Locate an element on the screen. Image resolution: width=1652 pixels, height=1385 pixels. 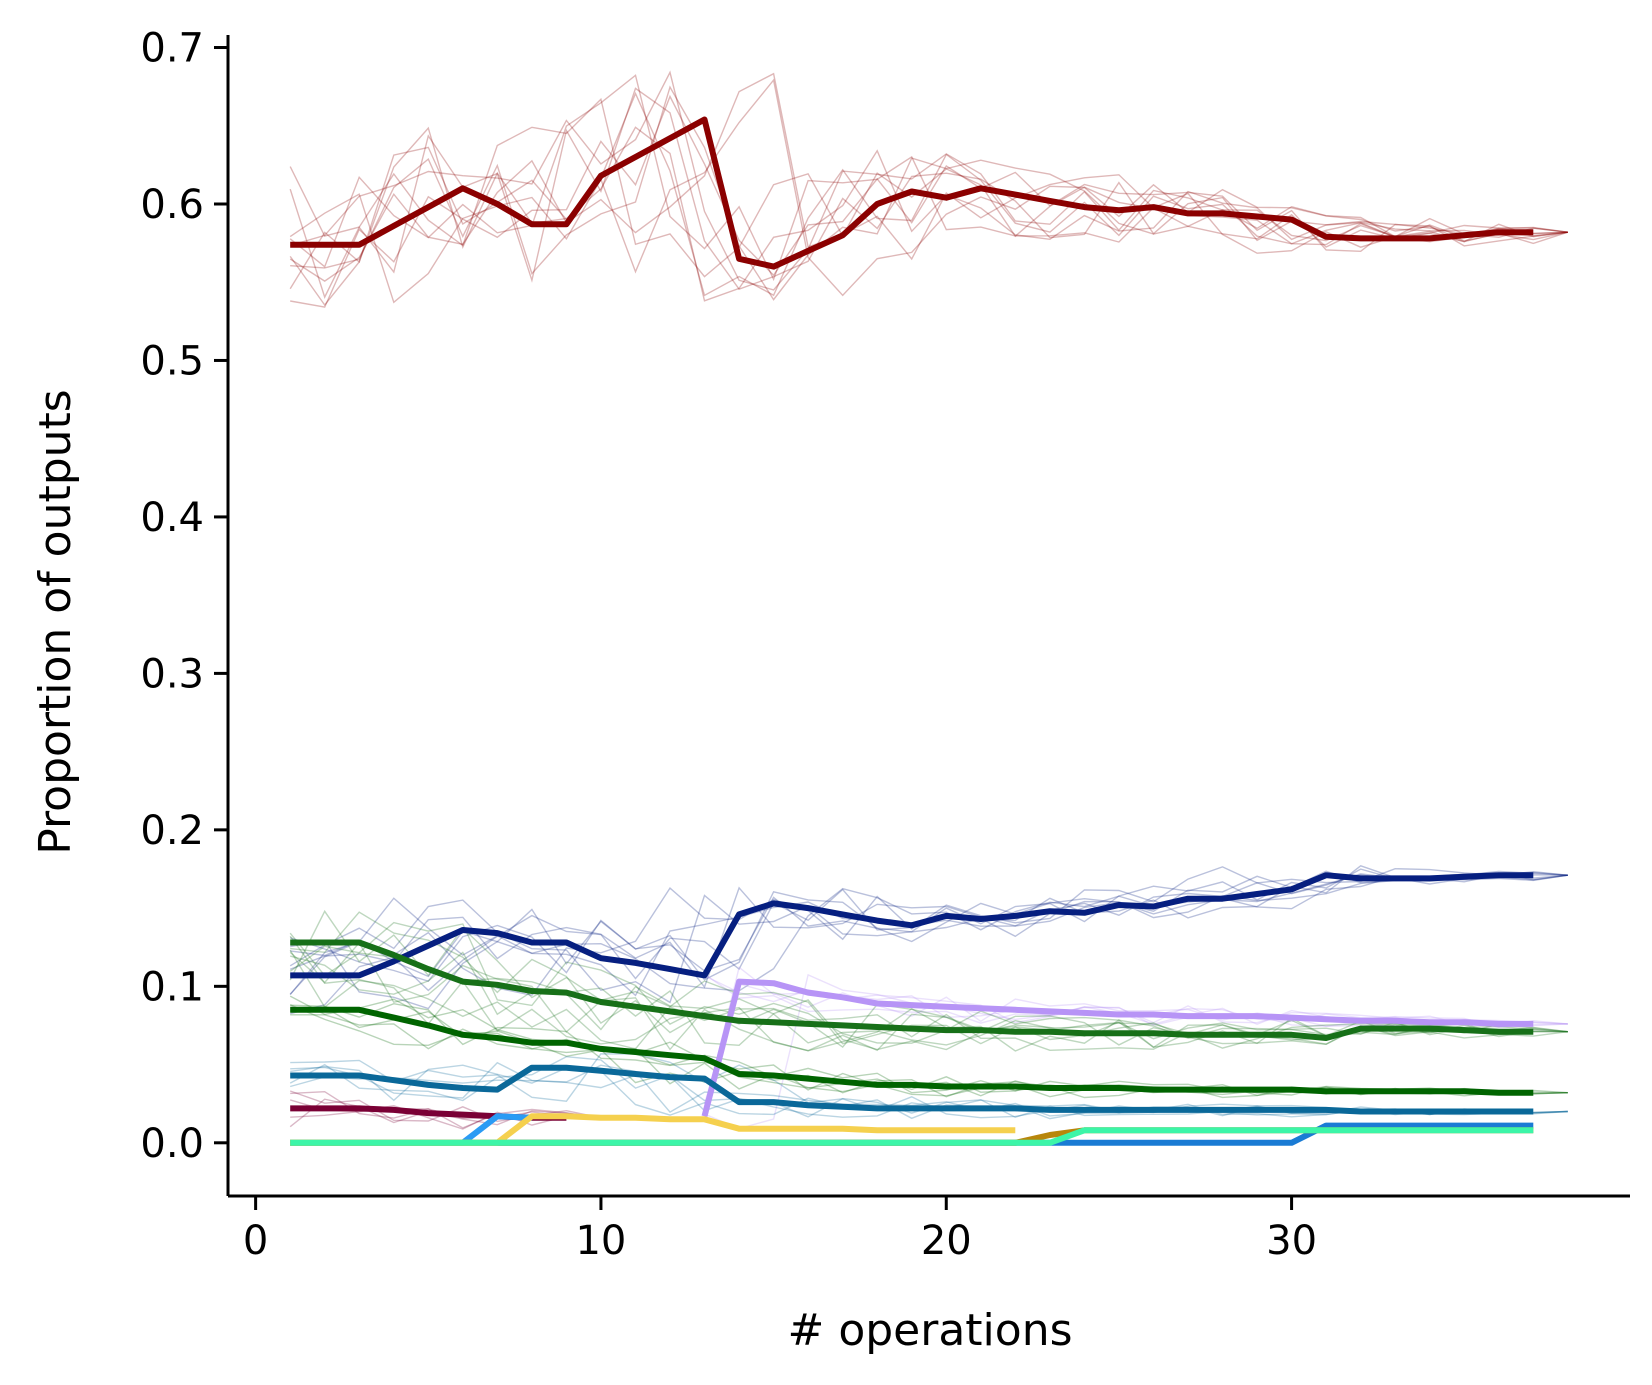
y-tick-label: 0.0 is located at coordinates (172, 1144).